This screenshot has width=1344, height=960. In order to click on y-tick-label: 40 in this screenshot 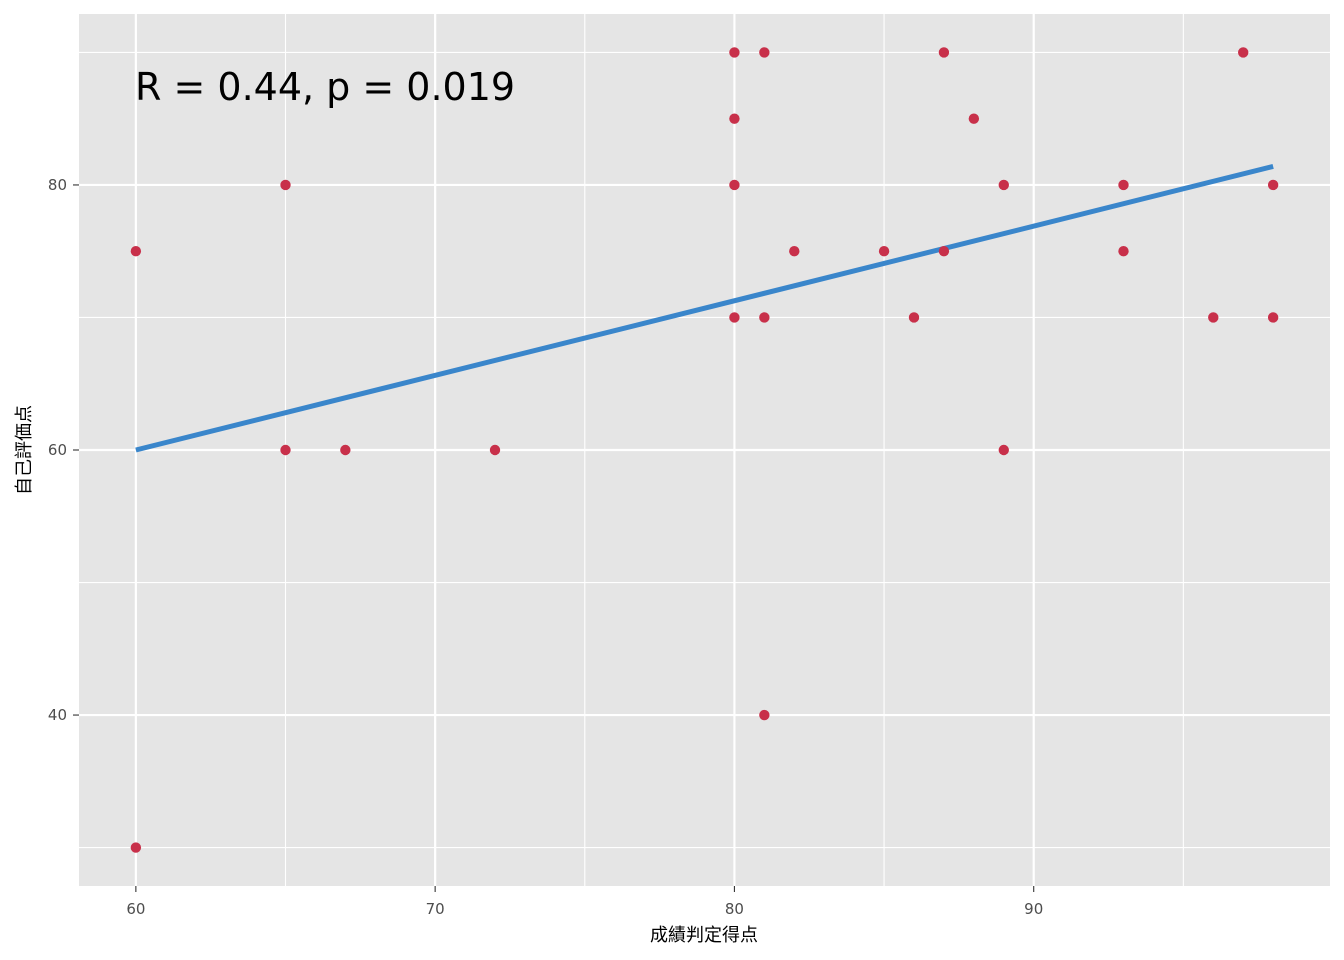, I will do `click(57, 715)`.